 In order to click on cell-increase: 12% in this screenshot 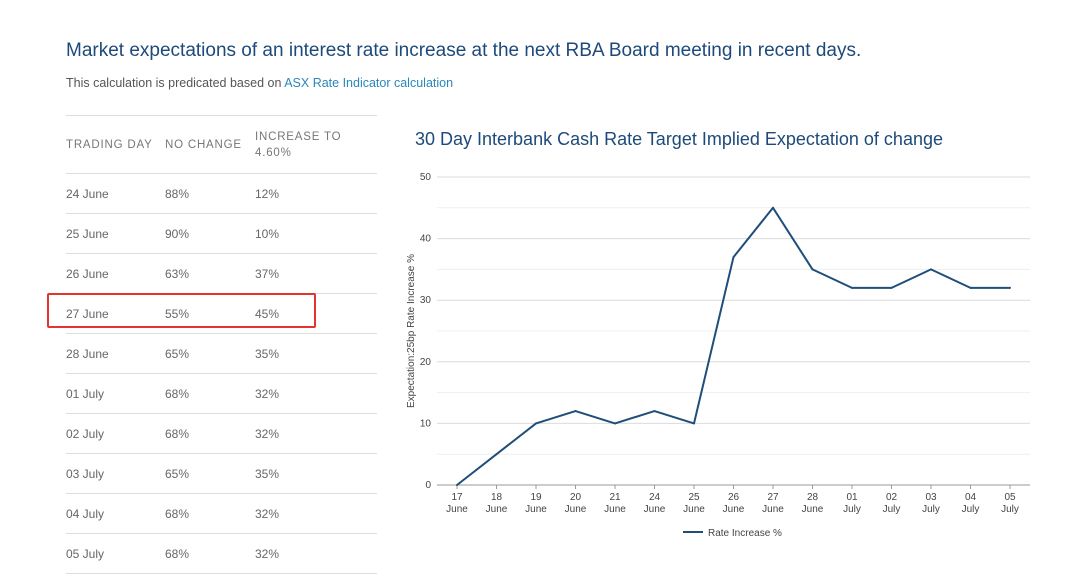, I will do `click(316, 193)`.